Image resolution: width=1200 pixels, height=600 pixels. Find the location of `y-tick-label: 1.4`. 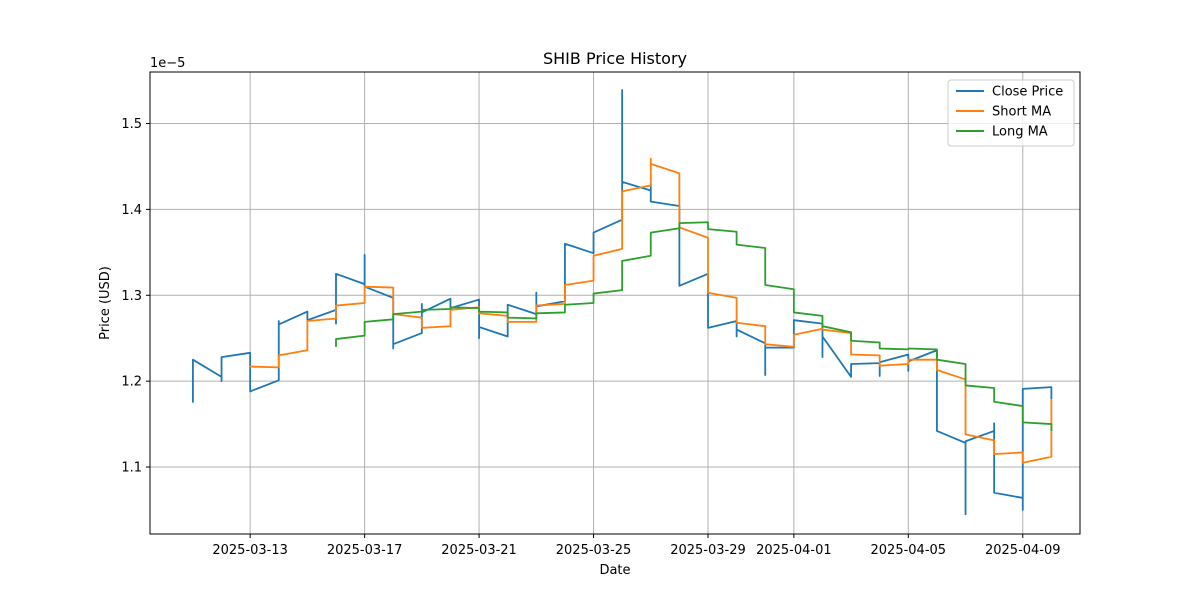

y-tick-label: 1.4 is located at coordinates (131, 210).